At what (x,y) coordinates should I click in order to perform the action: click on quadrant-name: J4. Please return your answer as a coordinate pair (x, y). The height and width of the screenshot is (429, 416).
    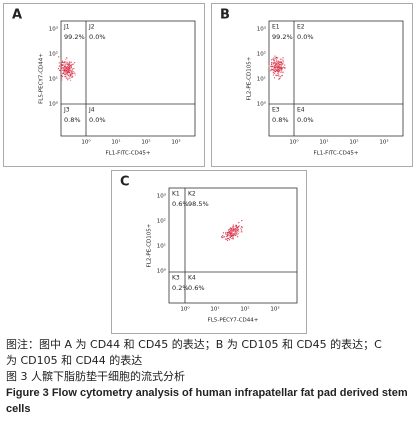
    Looking at the image, I should click on (91, 110).